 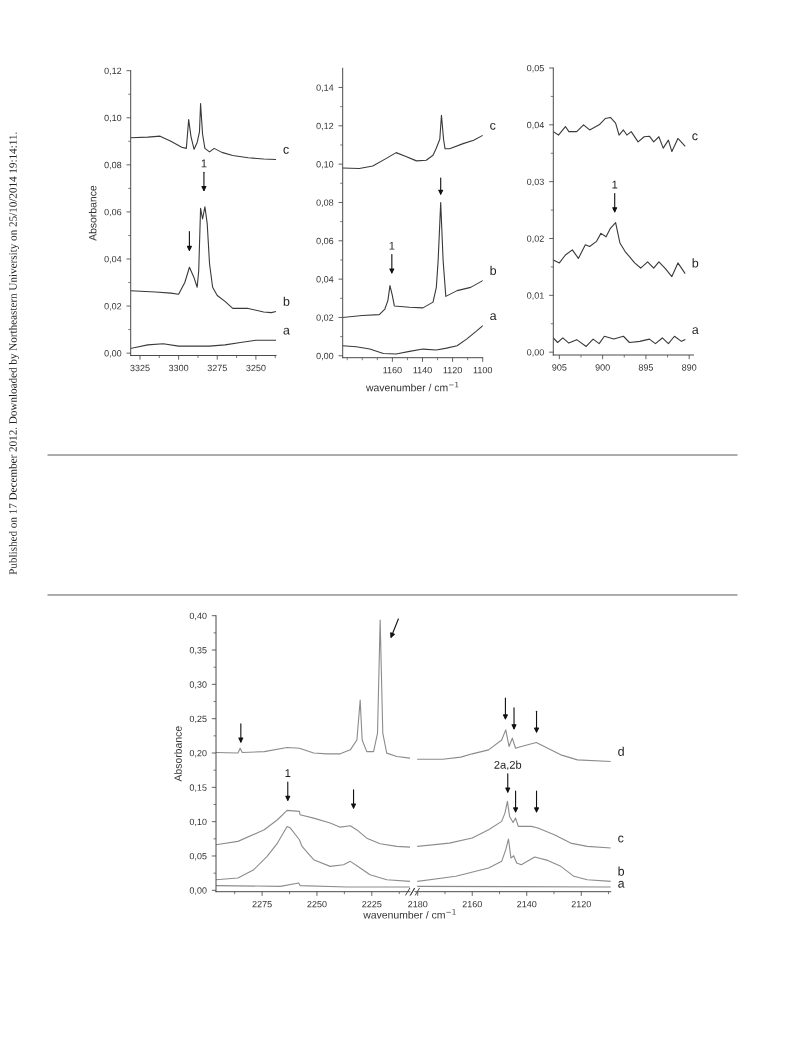 What do you see at coordinates (14, 353) in the screenshot?
I see `text: Published on 17 December 2012. Downloaded by Northeastern University on 25/10/2014 19:14:11.` at bounding box center [14, 353].